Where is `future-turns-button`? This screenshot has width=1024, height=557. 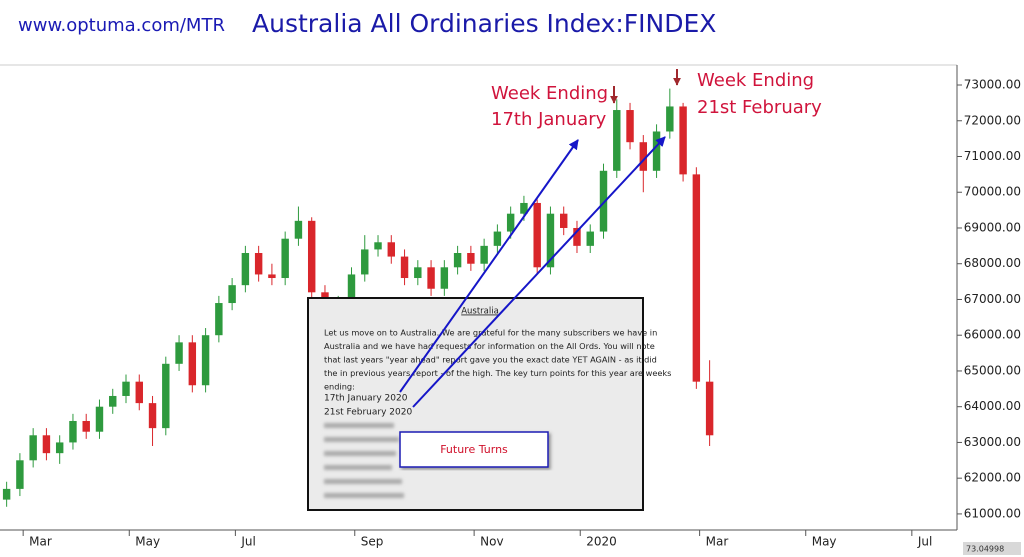
future-turns-button is located at coordinates (474, 449).